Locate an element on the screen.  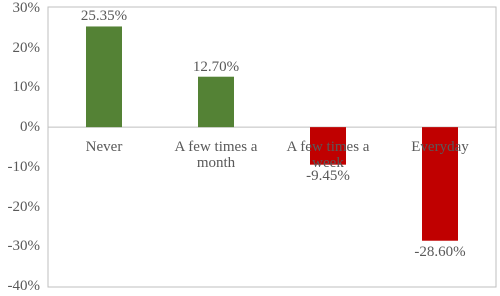
x-tick-label: A few times a week is located at coordinates (328, 155).